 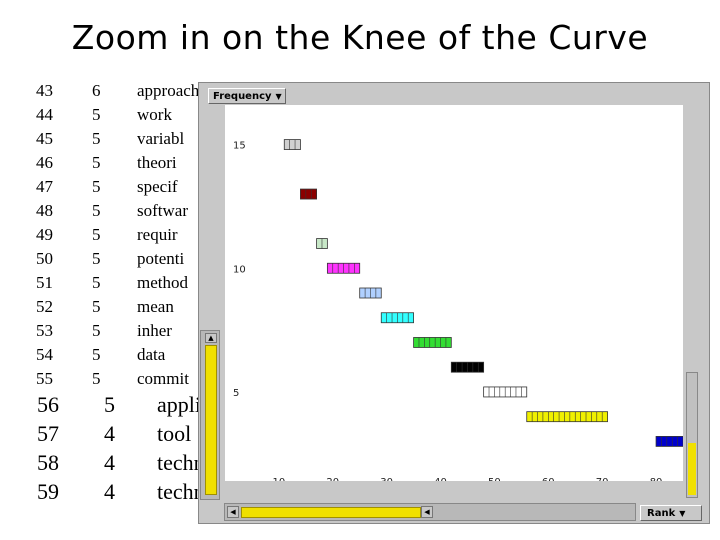 What do you see at coordinates (44, 354) in the screenshot?
I see `term-rank: 54` at bounding box center [44, 354].